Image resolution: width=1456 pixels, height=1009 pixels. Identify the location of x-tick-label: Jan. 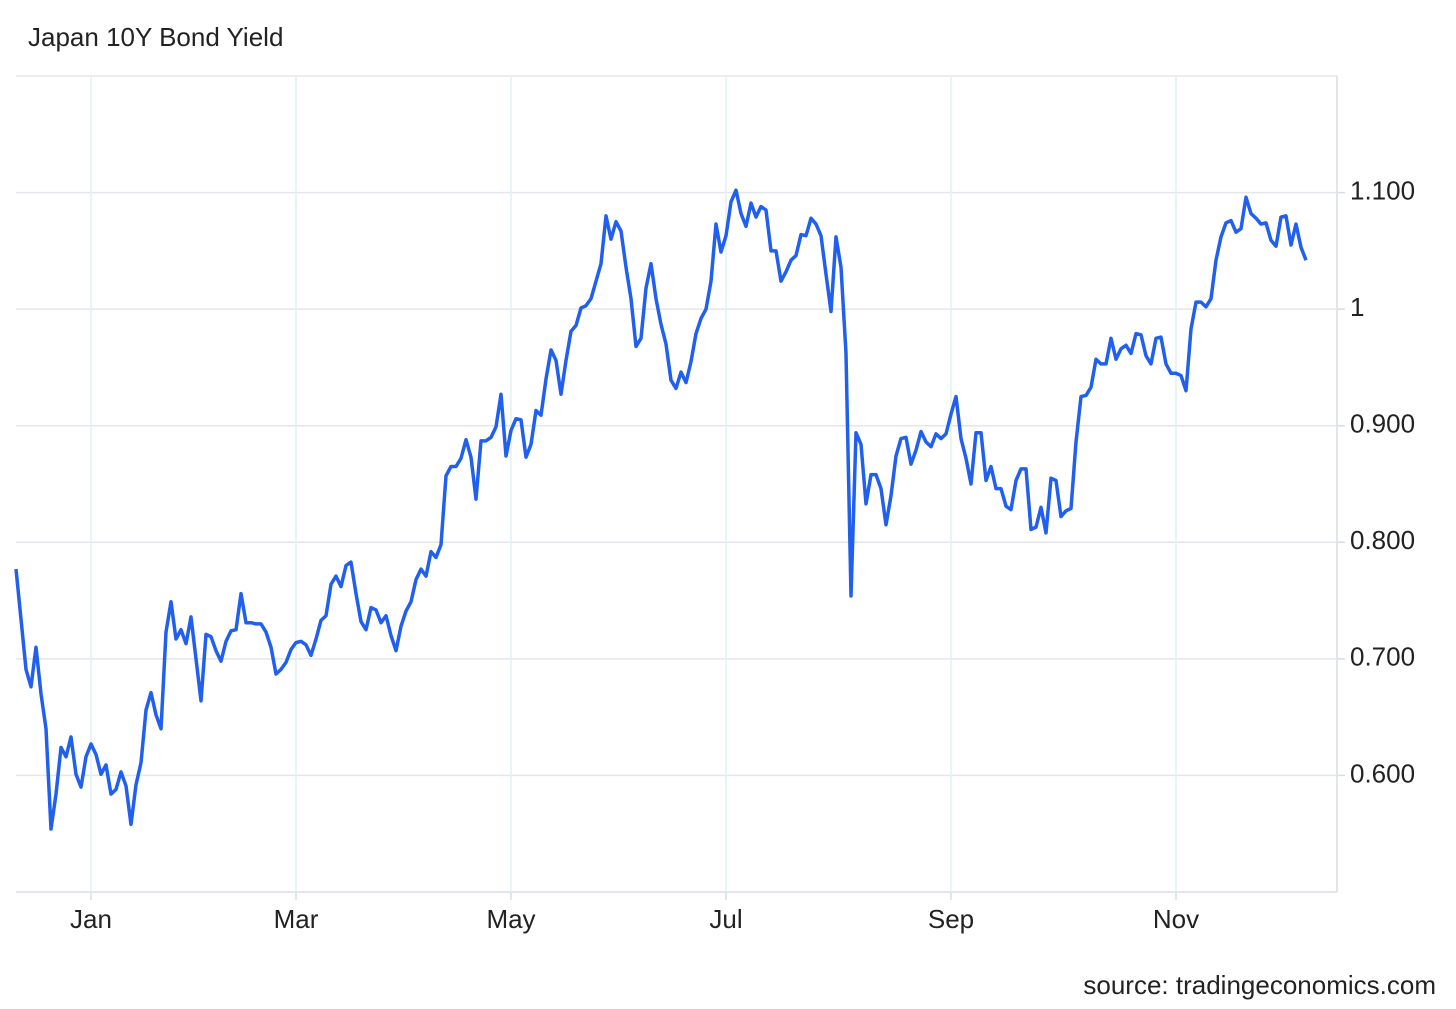
(91, 919).